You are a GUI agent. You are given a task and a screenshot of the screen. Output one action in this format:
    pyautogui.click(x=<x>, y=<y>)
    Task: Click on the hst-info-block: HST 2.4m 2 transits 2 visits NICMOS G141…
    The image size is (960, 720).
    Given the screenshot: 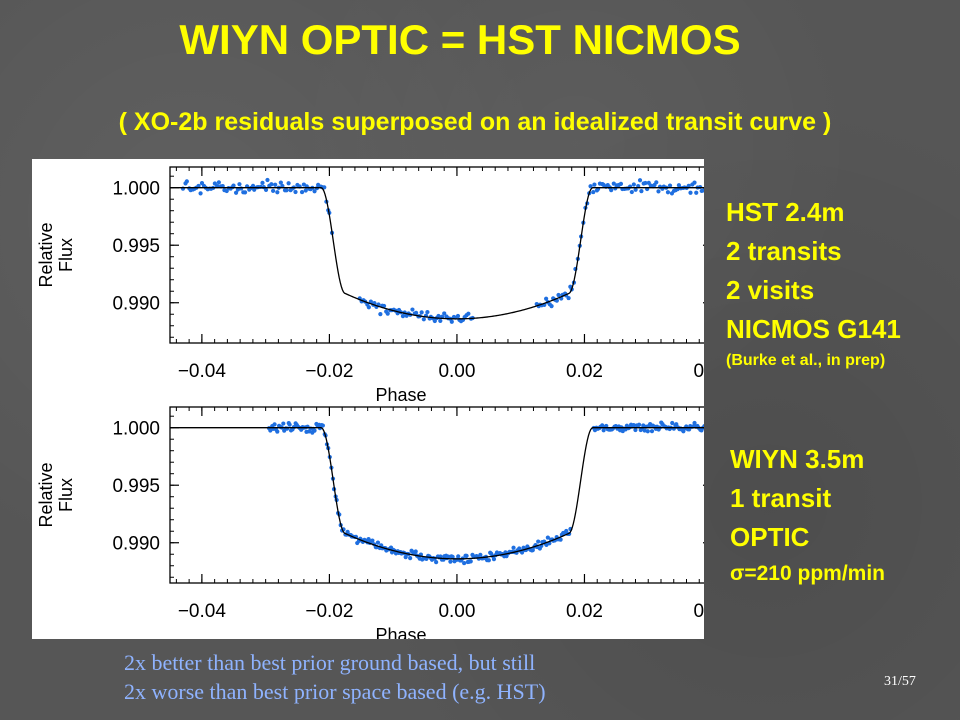 What is the action you would take?
    pyautogui.click(x=813, y=283)
    